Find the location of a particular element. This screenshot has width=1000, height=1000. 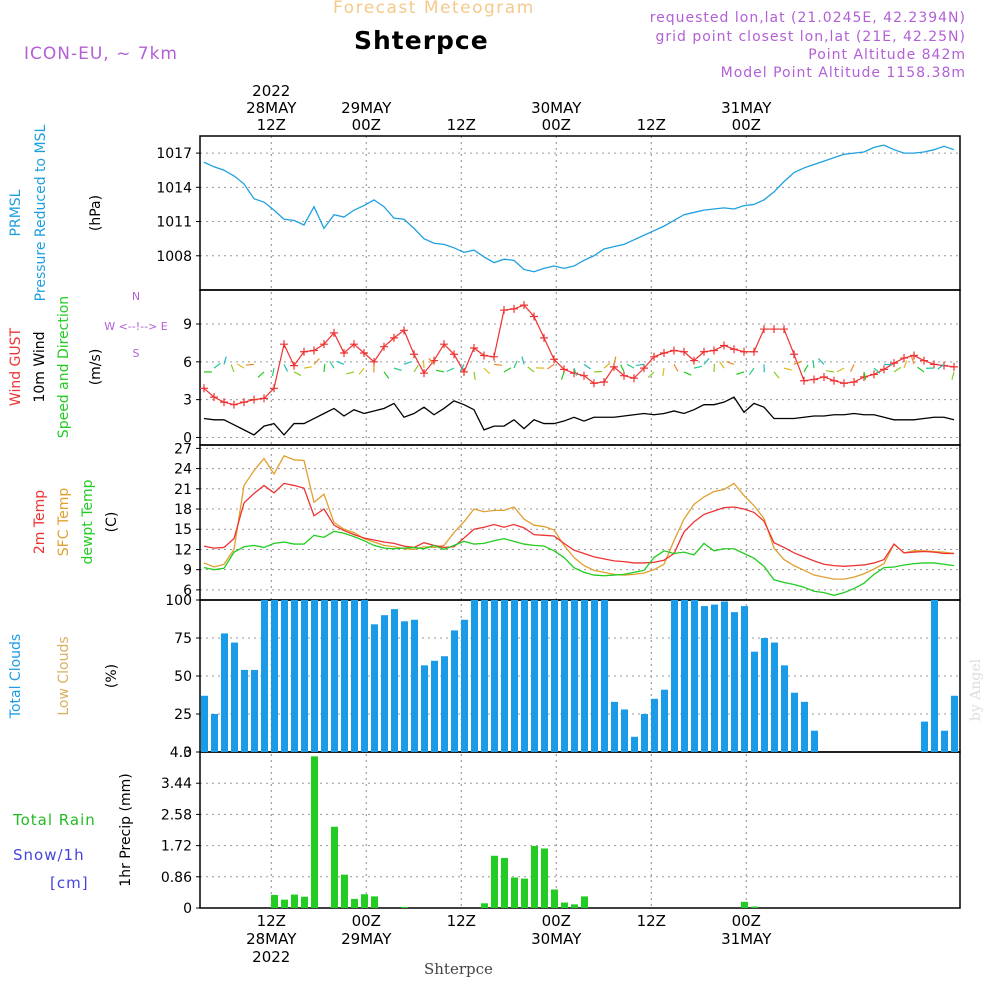

temp-unit: (C) is located at coordinates (112, 522).